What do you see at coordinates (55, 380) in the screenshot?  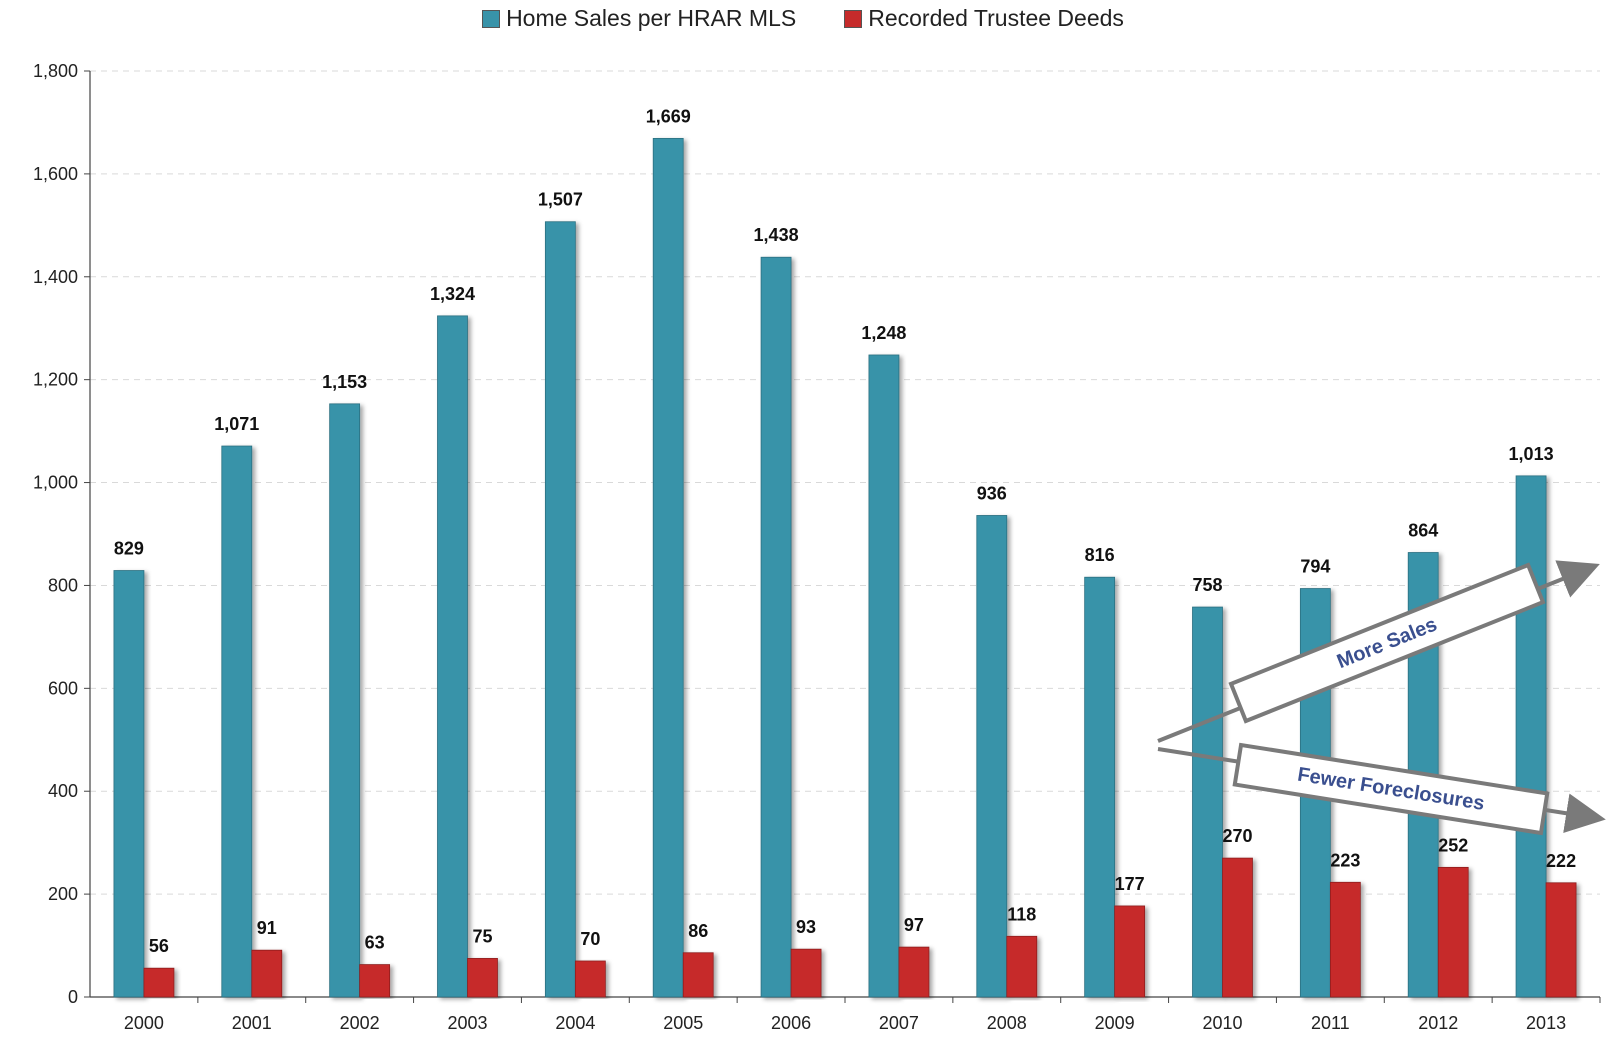 I see `y-tick-label: 1,200` at bounding box center [55, 380].